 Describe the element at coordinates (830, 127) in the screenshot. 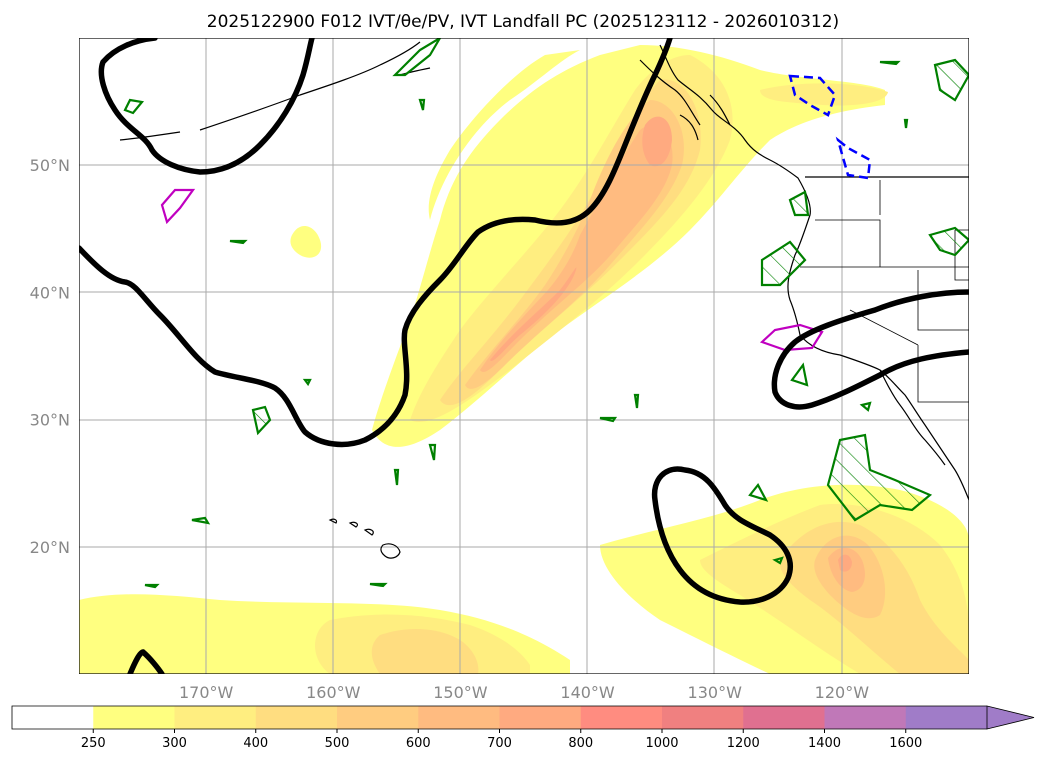

I see `blue-dashed-contours` at that location.